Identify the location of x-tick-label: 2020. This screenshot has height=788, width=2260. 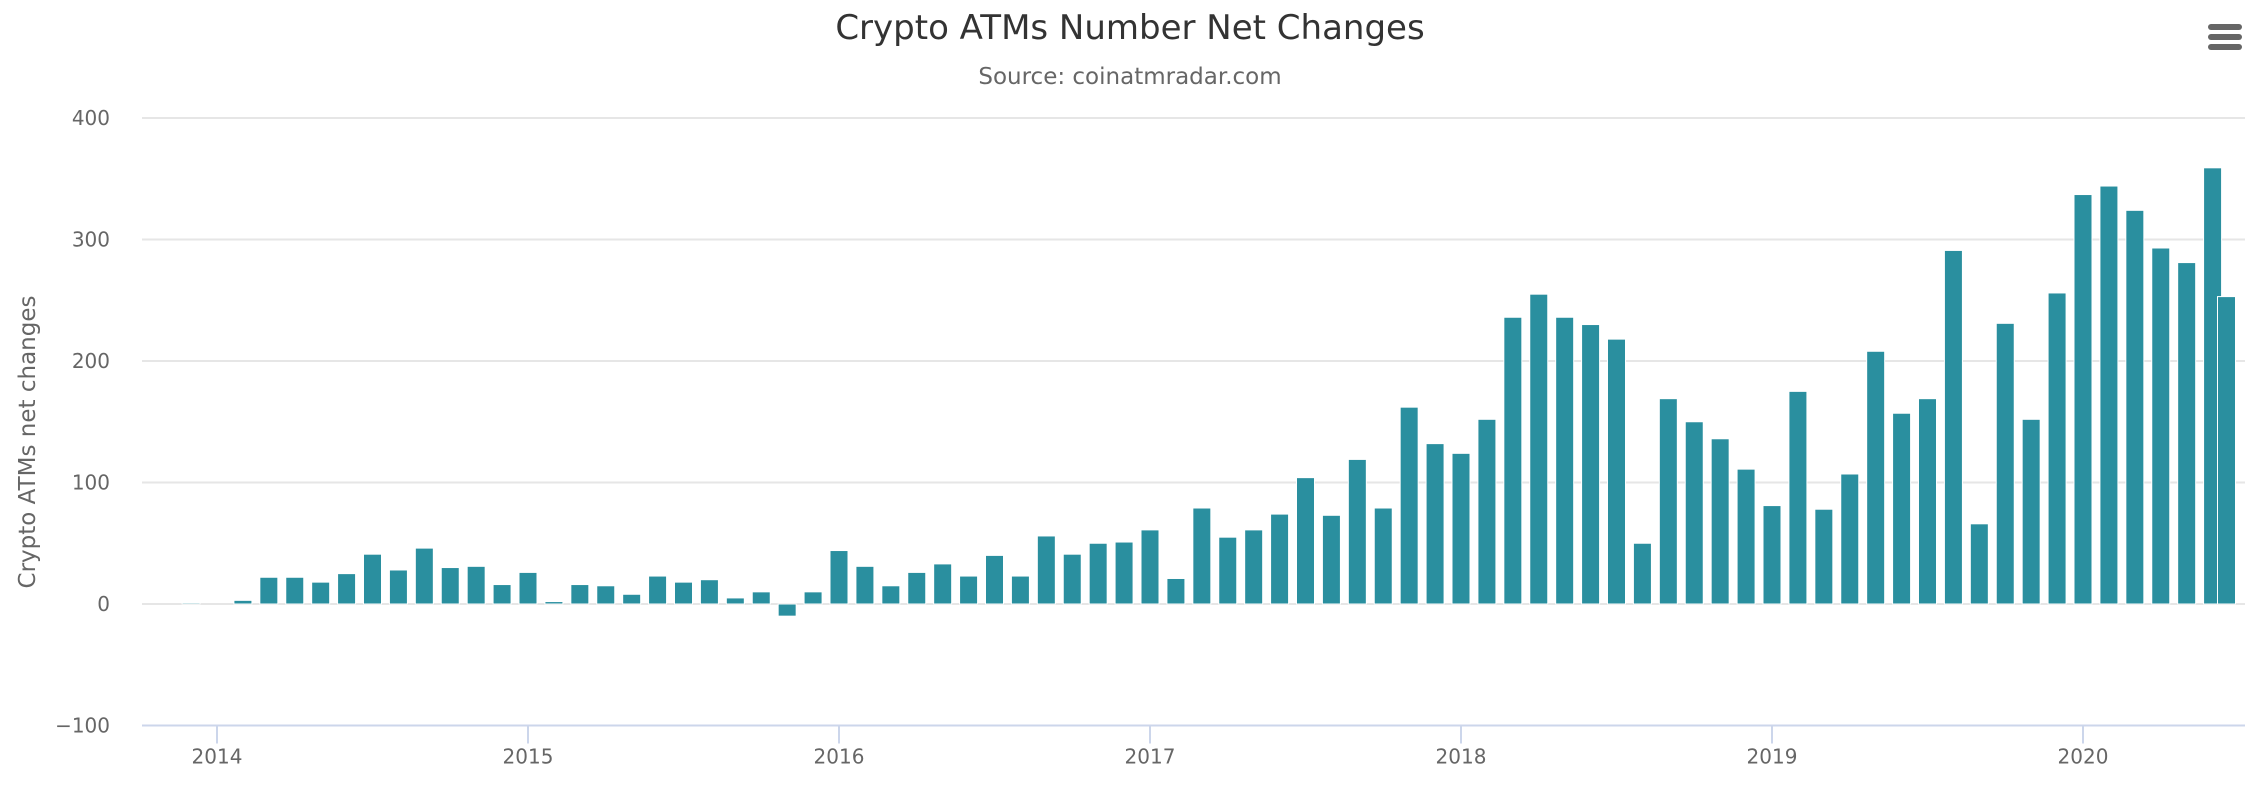
(2083, 757).